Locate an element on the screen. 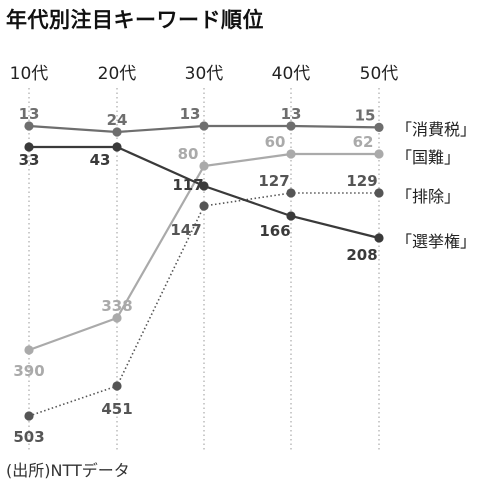 This screenshot has width=480, height=487. data-label: 451 is located at coordinates (116, 409).